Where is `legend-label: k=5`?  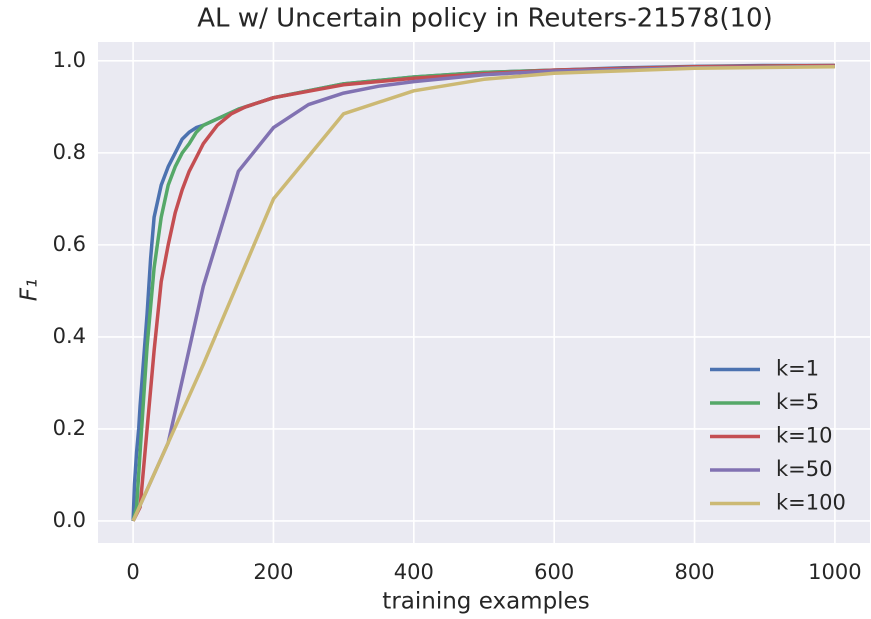
legend-label: k=5 is located at coordinates (797, 402).